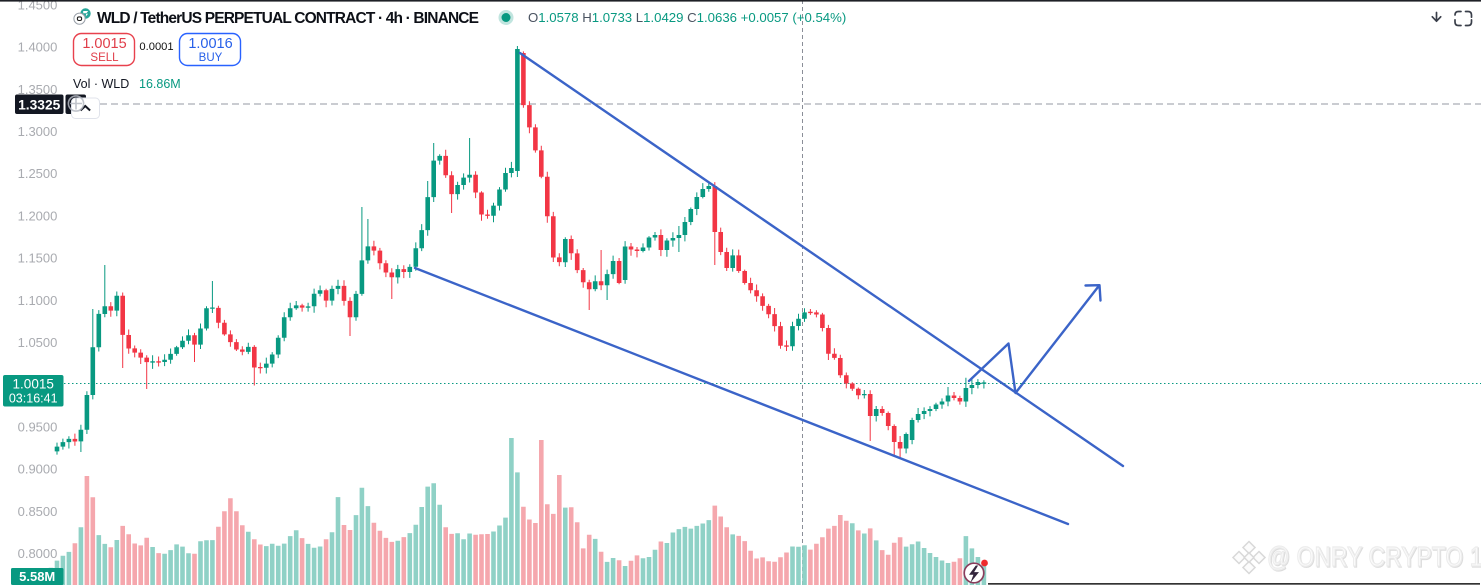 The width and height of the screenshot is (1481, 585). What do you see at coordinates (37, 576) in the screenshot?
I see `svg-text: 5.58M` at bounding box center [37, 576].